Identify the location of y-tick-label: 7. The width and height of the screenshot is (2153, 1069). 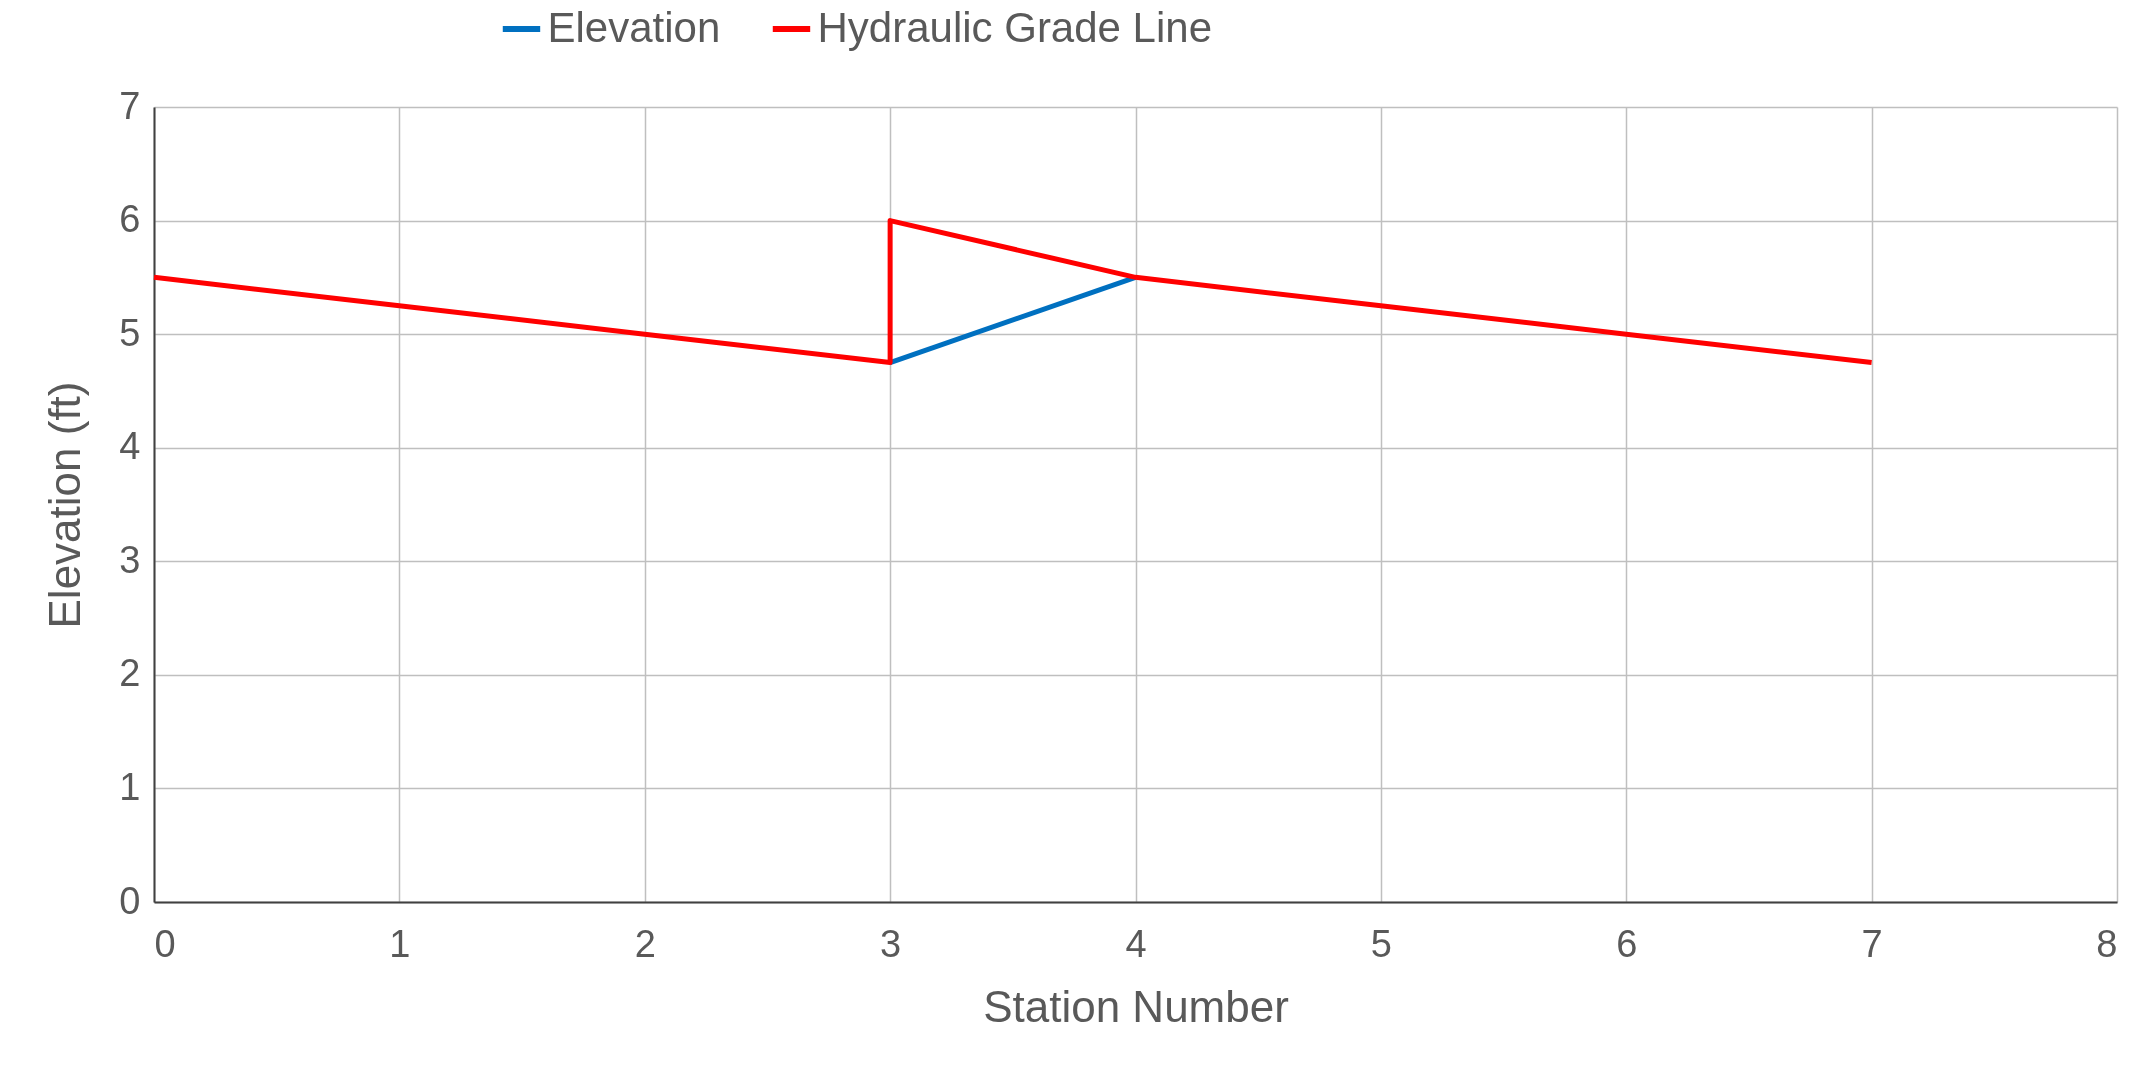
(130, 105).